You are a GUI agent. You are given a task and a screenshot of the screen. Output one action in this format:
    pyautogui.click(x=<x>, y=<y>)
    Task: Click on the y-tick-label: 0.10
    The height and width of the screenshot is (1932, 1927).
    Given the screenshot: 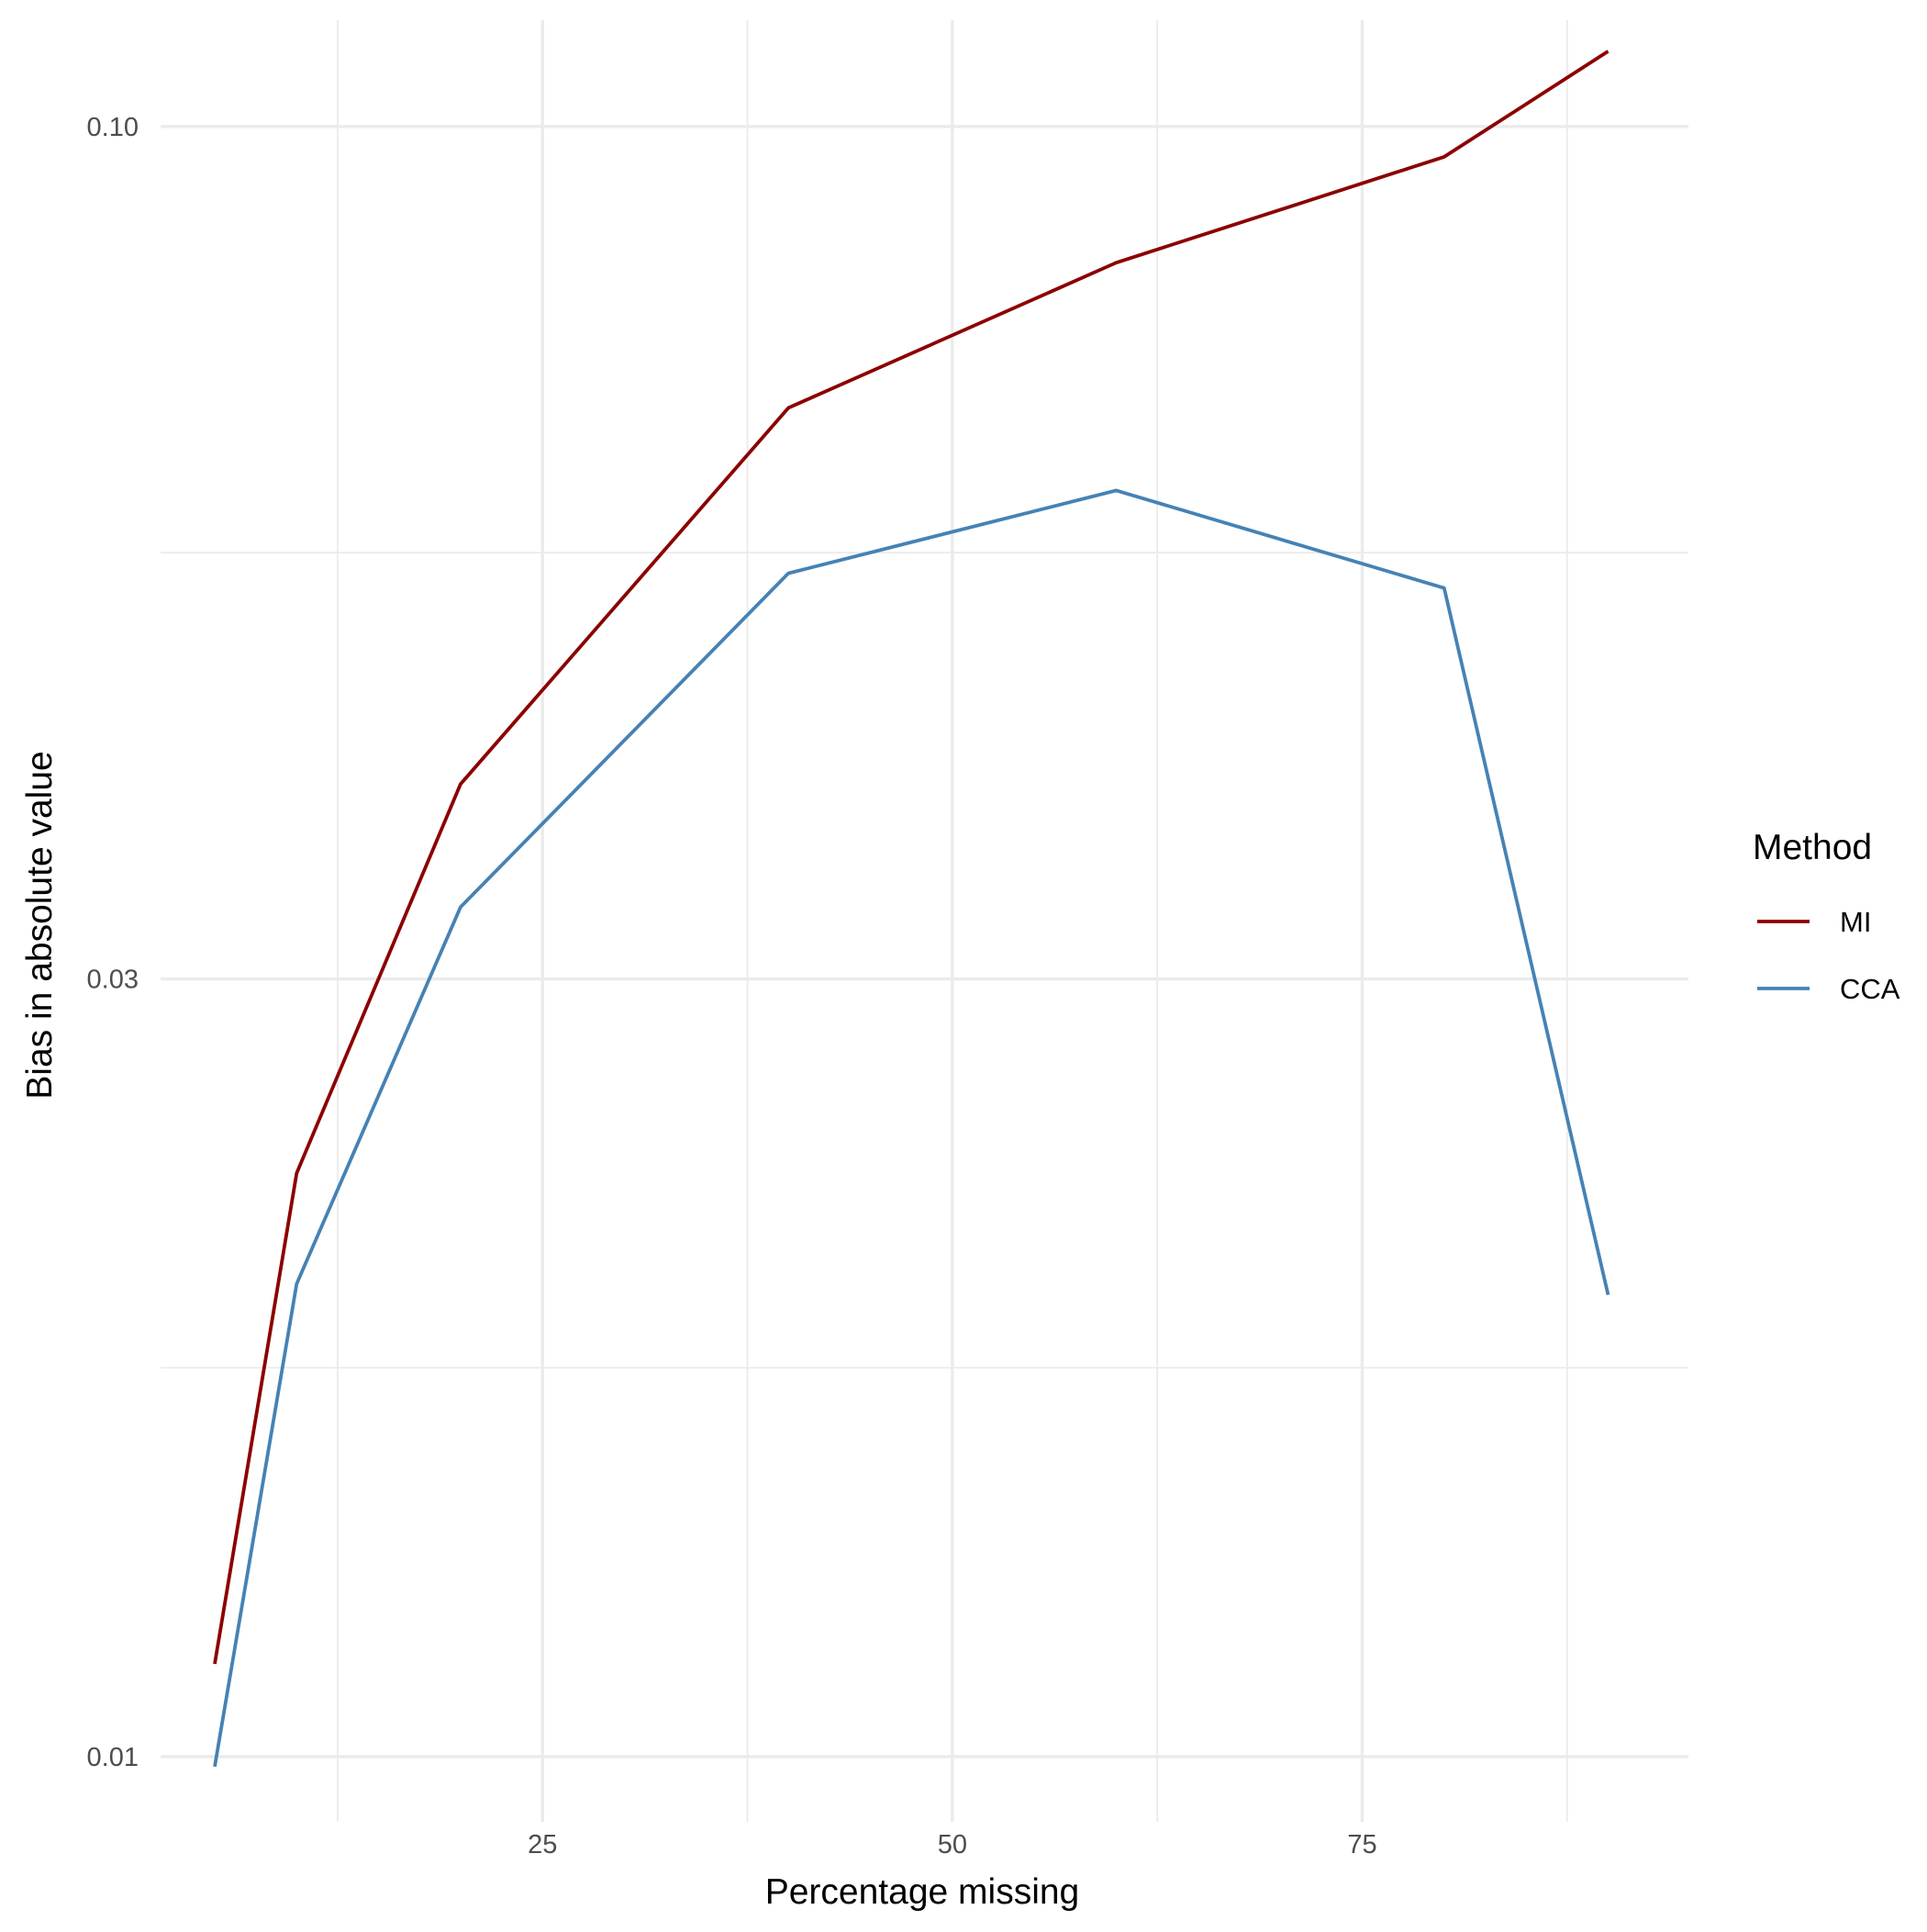 What is the action you would take?
    pyautogui.click(x=113, y=127)
    